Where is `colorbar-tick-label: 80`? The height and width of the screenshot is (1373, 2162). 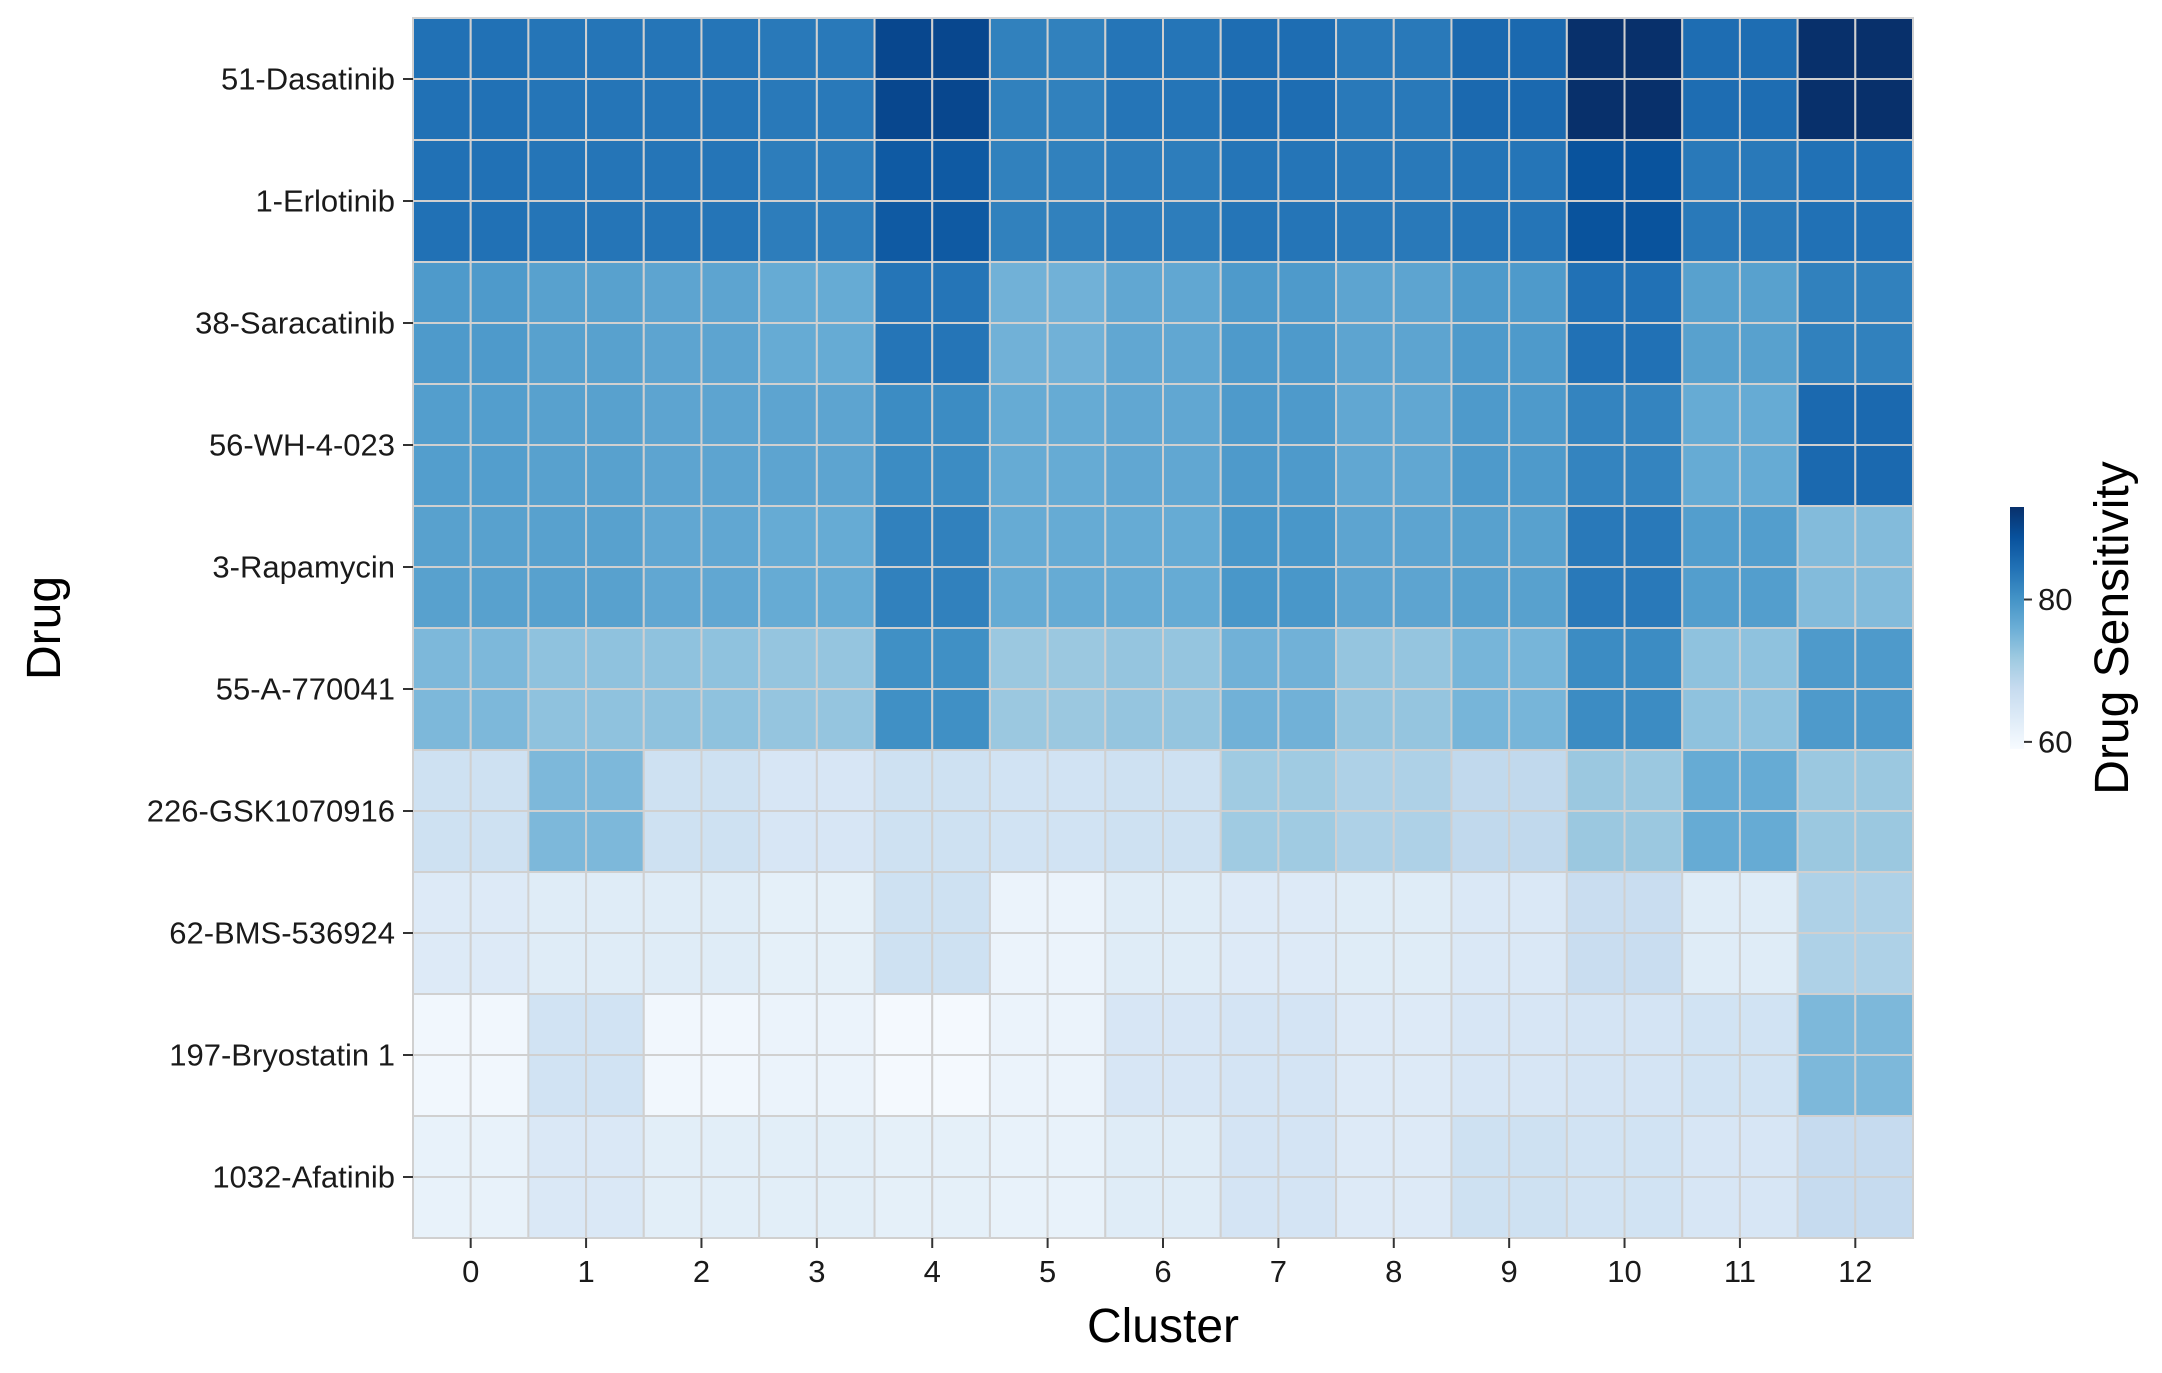 colorbar-tick-label: 80 is located at coordinates (2055, 599).